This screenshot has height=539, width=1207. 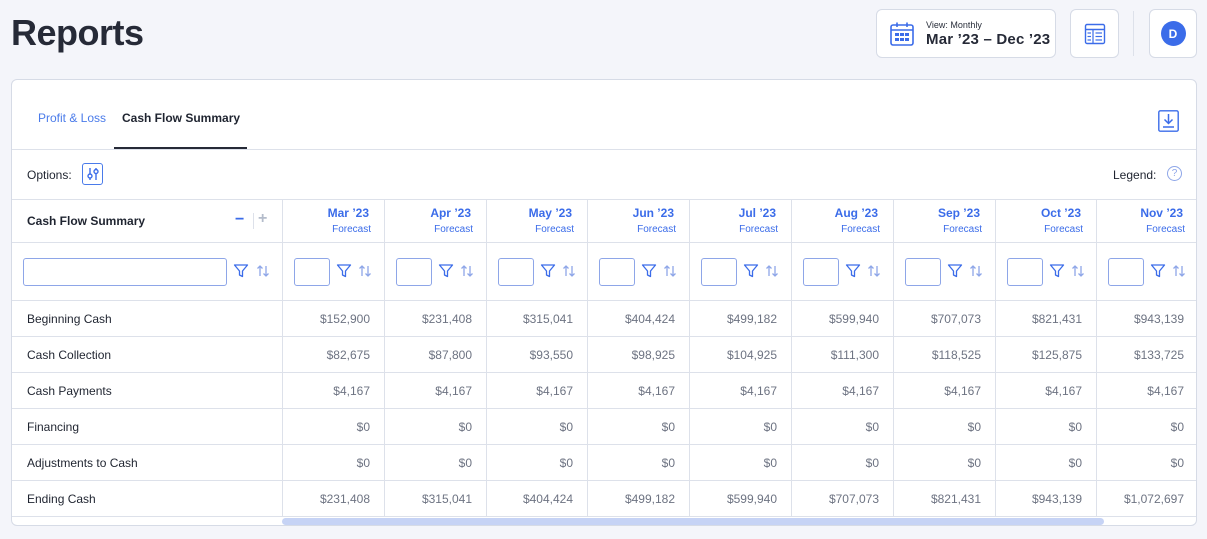 What do you see at coordinates (86, 221) in the screenshot?
I see `table-title: Cash Flow Summary` at bounding box center [86, 221].